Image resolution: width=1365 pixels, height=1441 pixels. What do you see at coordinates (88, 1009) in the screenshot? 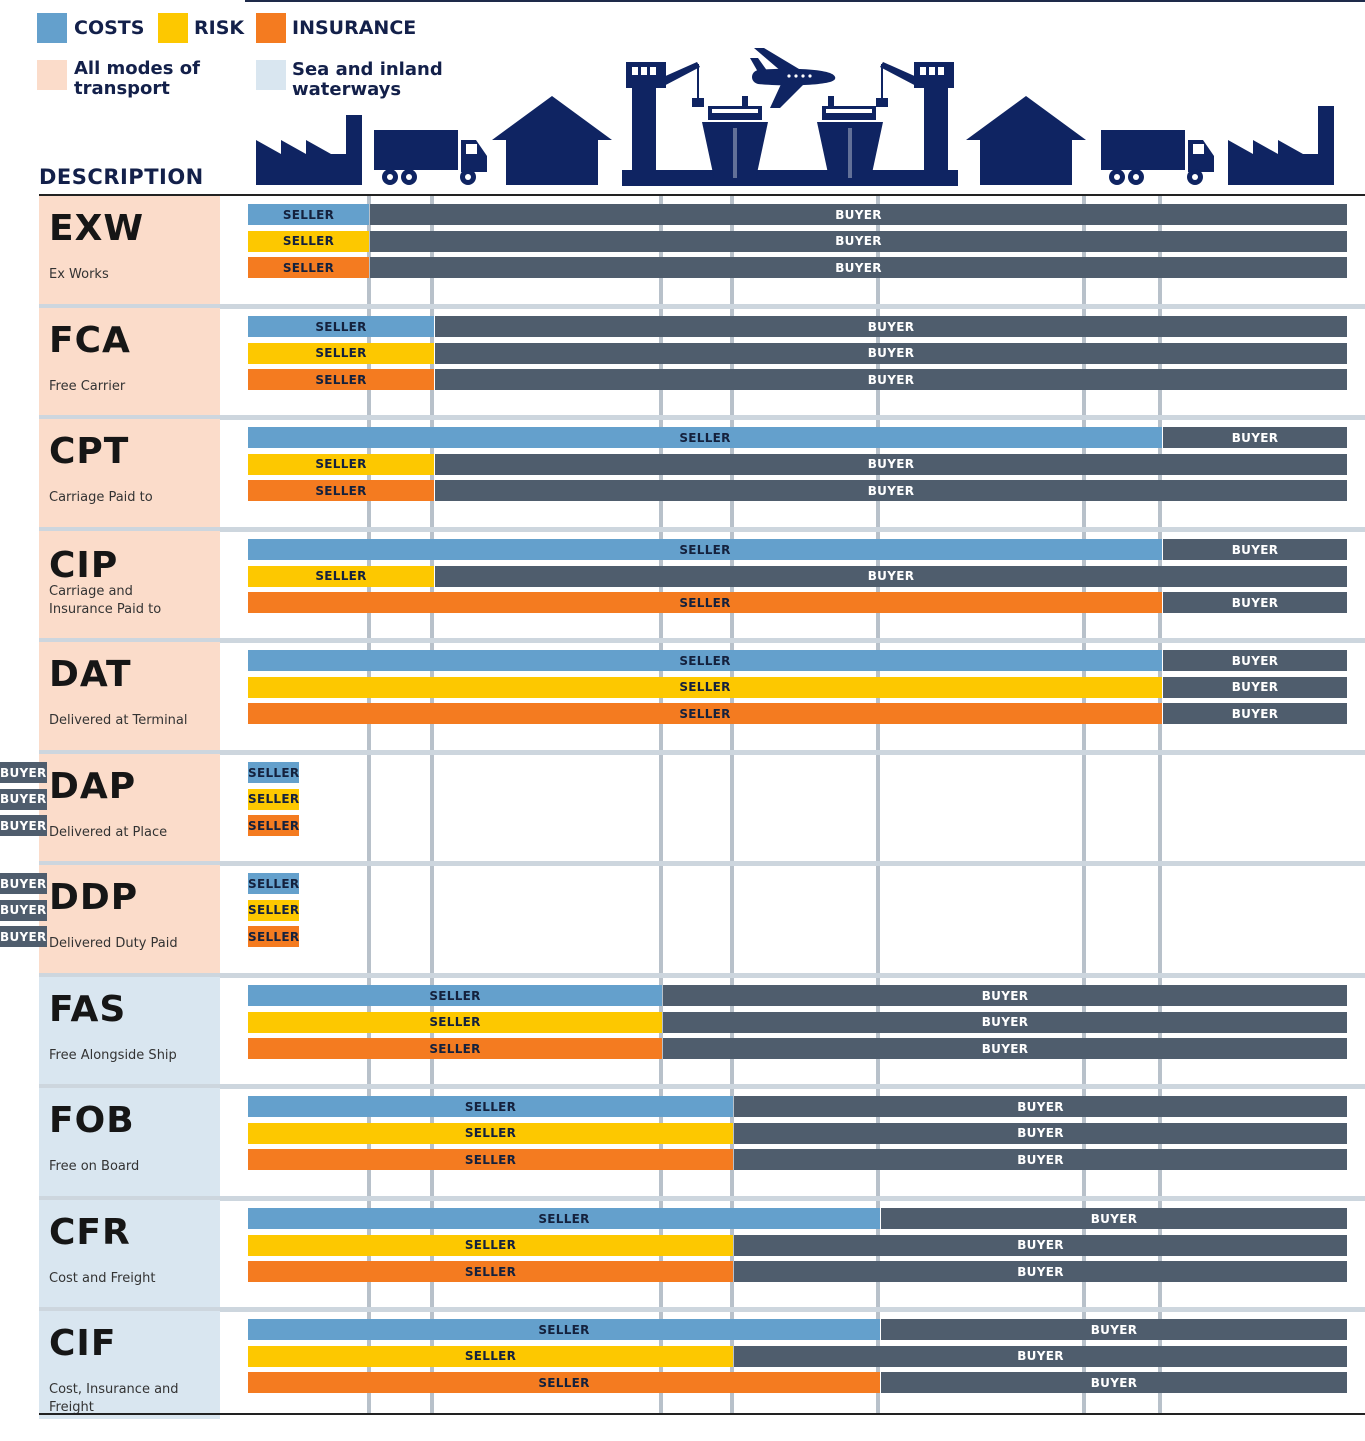
I see `term-code: FAS` at bounding box center [88, 1009].